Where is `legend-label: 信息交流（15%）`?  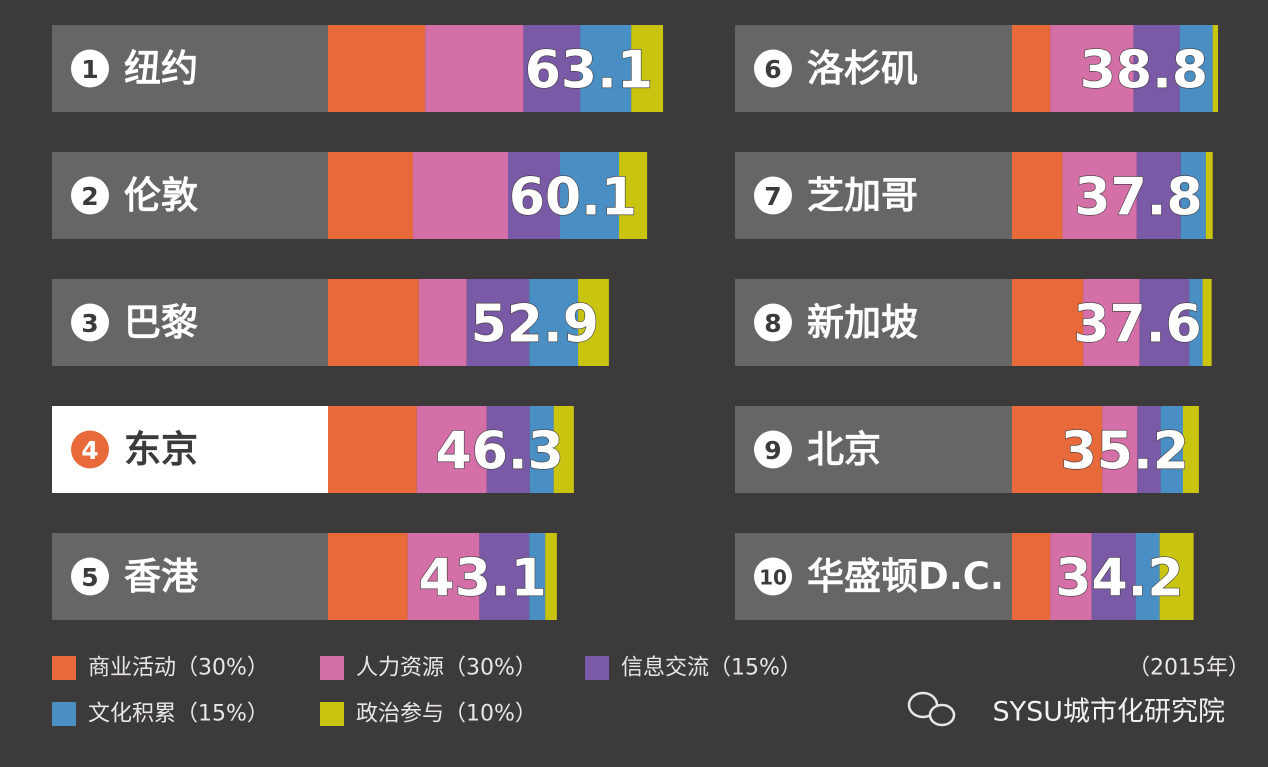 legend-label: 信息交流（15%） is located at coordinates (711, 668).